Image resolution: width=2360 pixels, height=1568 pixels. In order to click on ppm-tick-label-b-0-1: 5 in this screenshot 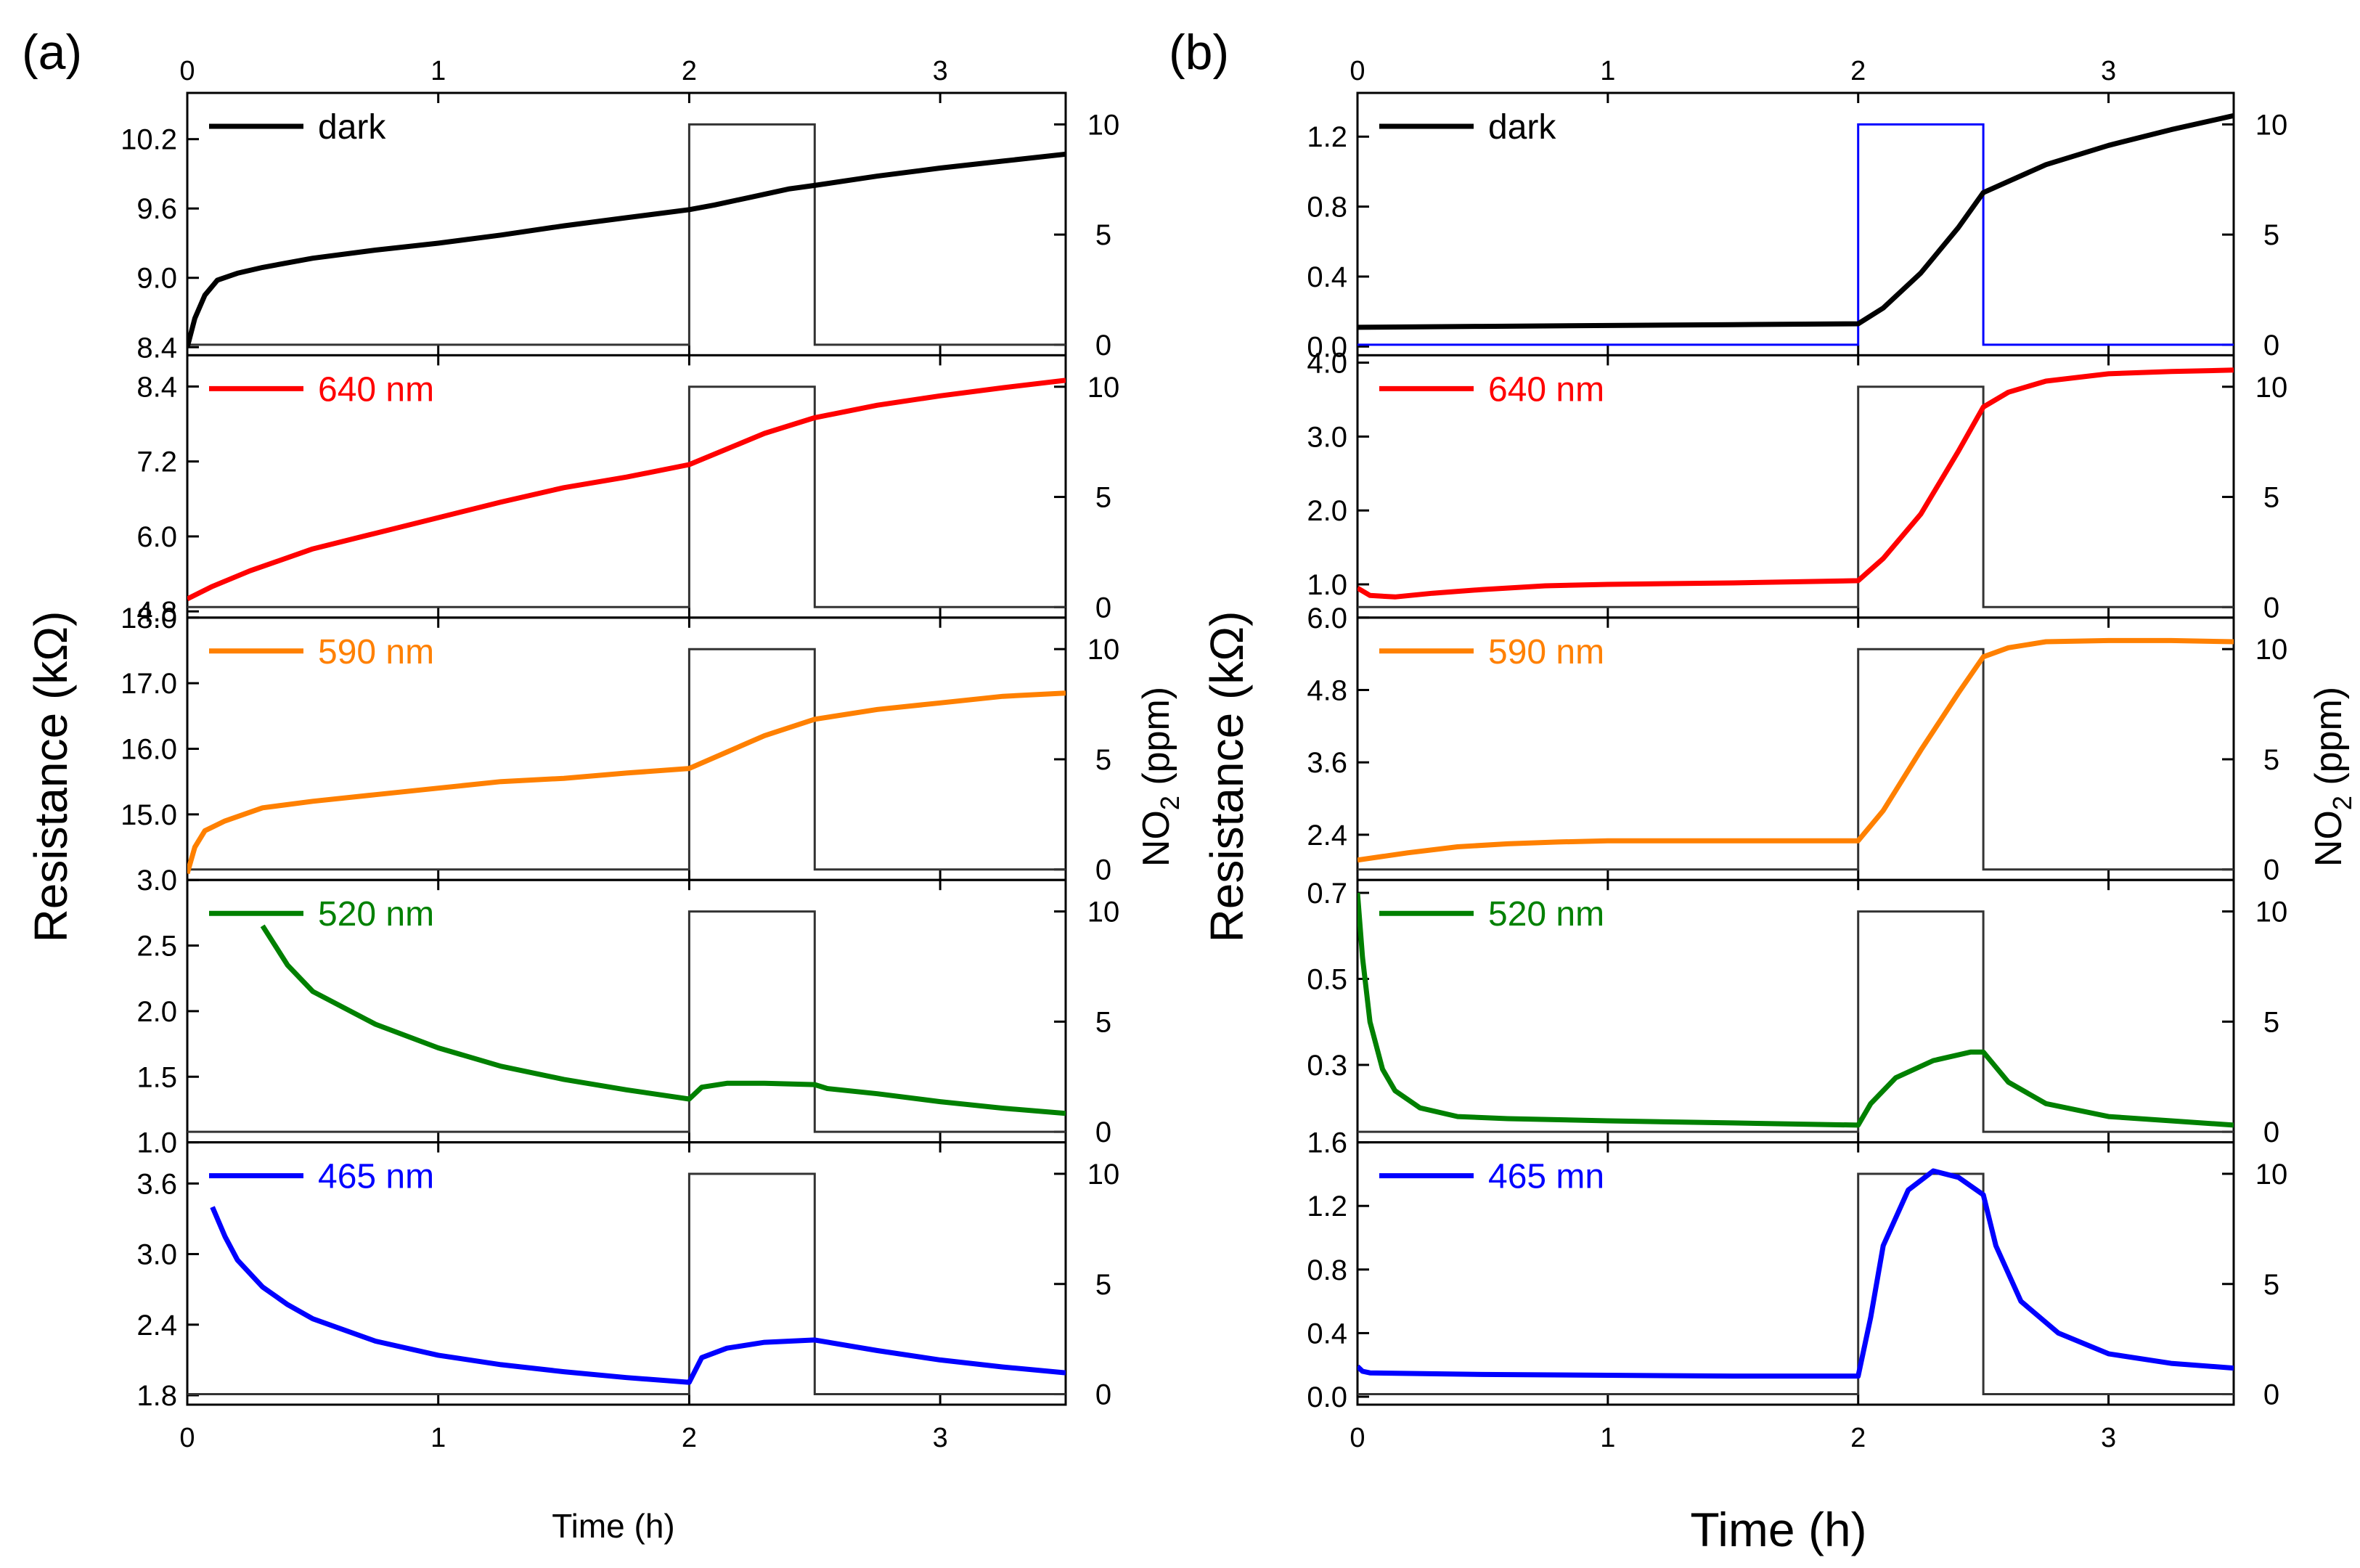, I will do `click(2271, 235)`.